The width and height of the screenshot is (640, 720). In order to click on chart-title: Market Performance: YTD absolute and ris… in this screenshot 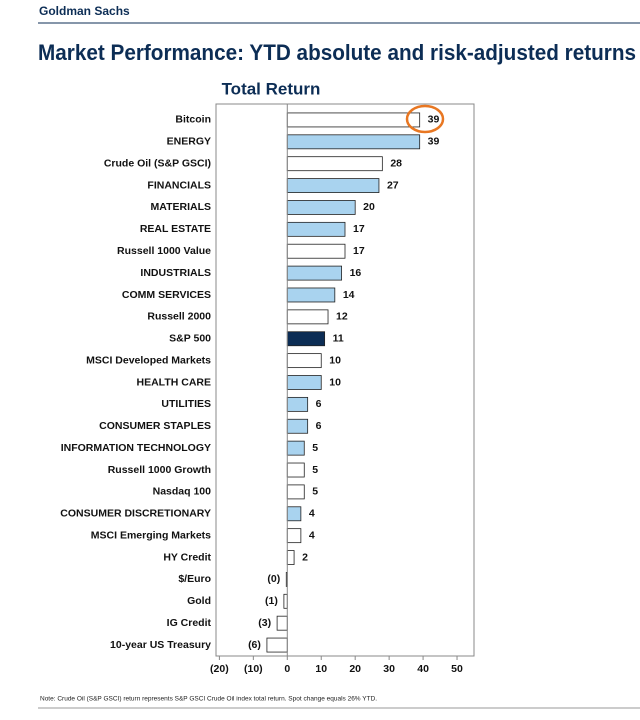, I will do `click(337, 52)`.